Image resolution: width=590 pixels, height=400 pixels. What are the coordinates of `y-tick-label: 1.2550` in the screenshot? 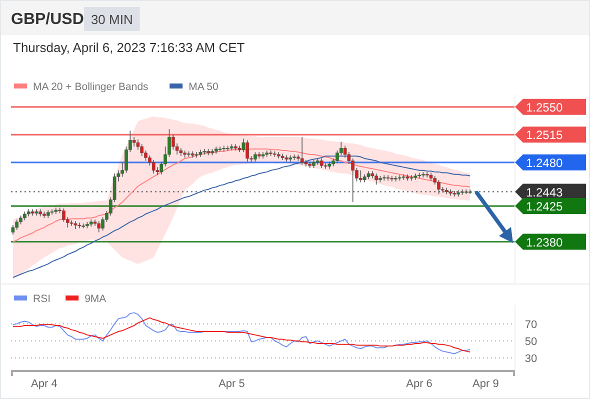 It's located at (545, 107).